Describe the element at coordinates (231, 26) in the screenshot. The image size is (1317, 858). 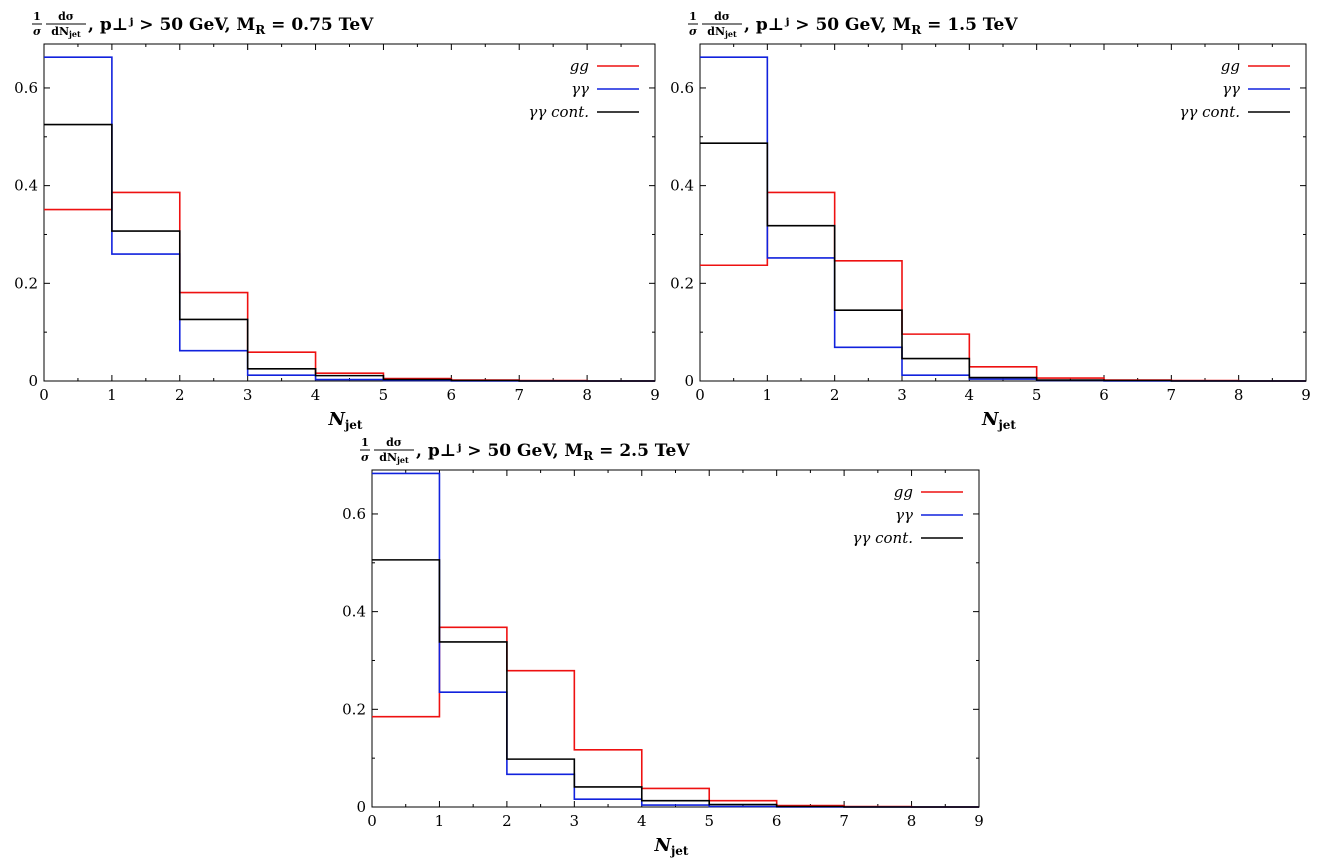
I see `chart-title: , p⊥ʲ > 50 GeV, MR = 0.75 TeV` at that location.